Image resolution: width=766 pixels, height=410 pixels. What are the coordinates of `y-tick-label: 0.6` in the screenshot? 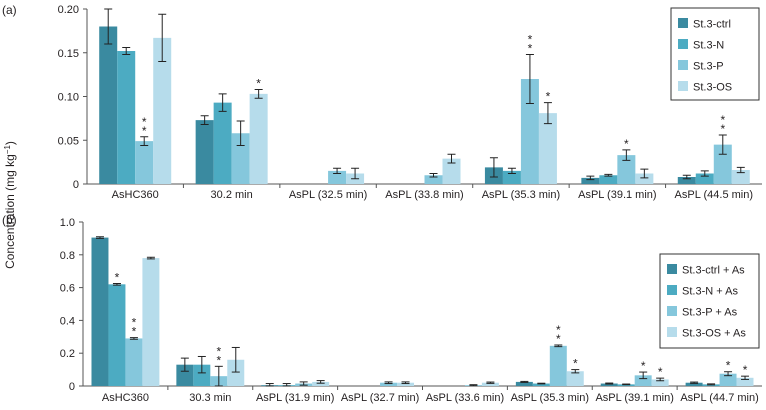 It's located at (67, 289).